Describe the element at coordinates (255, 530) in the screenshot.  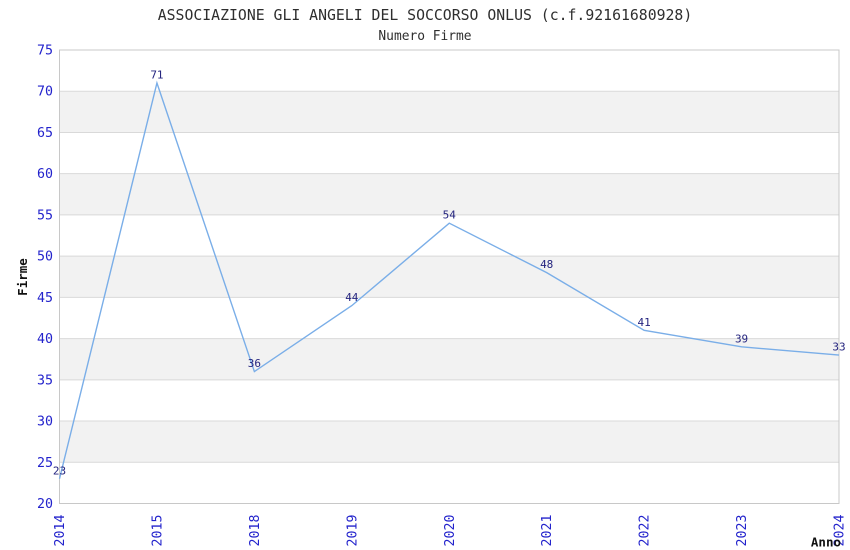
I see `x-tick-label: 2018` at that location.